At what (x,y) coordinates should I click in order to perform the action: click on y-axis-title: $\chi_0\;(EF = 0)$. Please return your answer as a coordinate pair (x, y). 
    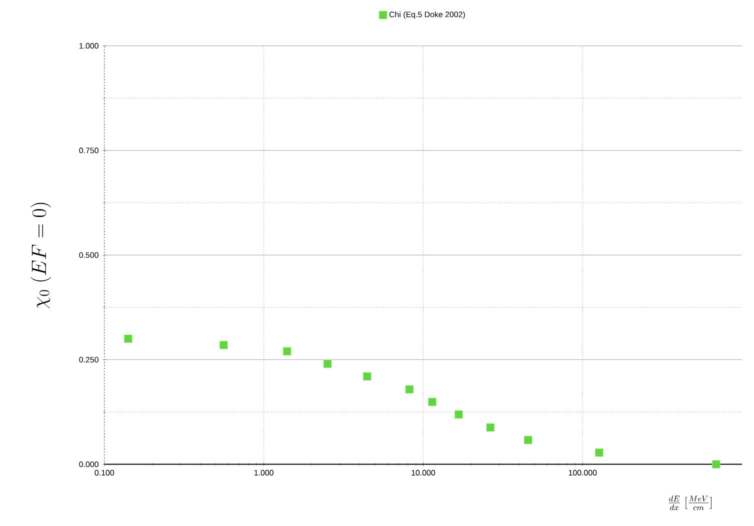
    Looking at the image, I should click on (41, 255).